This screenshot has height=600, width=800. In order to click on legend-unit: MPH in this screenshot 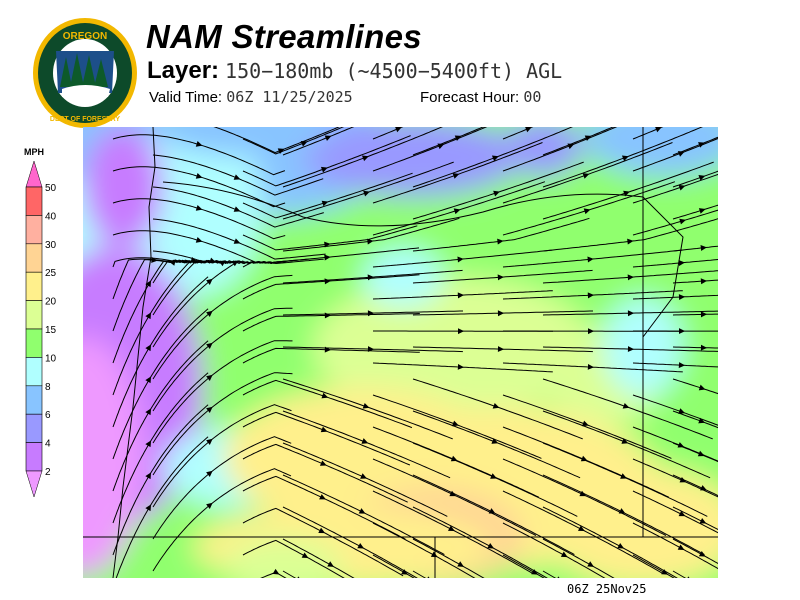, I will do `click(34, 152)`.